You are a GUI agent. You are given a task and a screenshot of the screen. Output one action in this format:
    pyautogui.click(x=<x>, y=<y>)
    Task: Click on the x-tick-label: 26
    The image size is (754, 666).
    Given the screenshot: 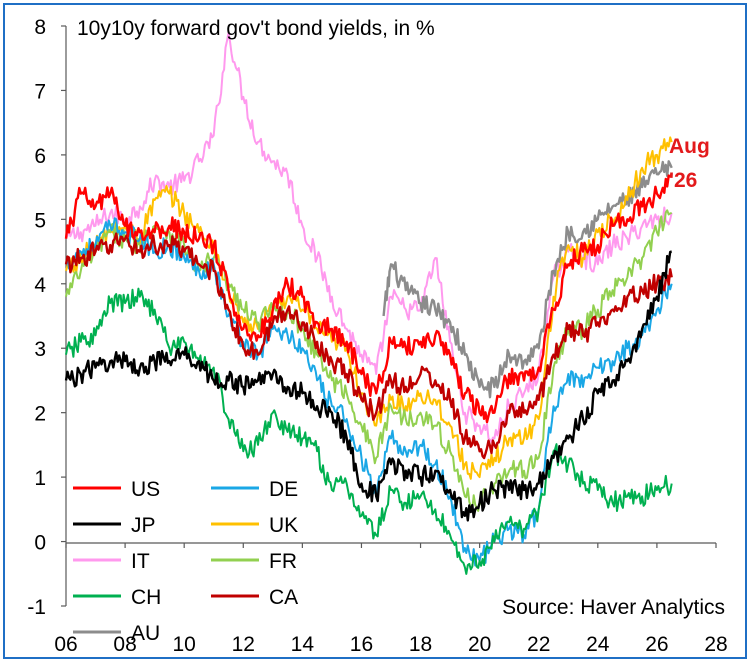 What is the action you would take?
    pyautogui.click(x=656, y=644)
    